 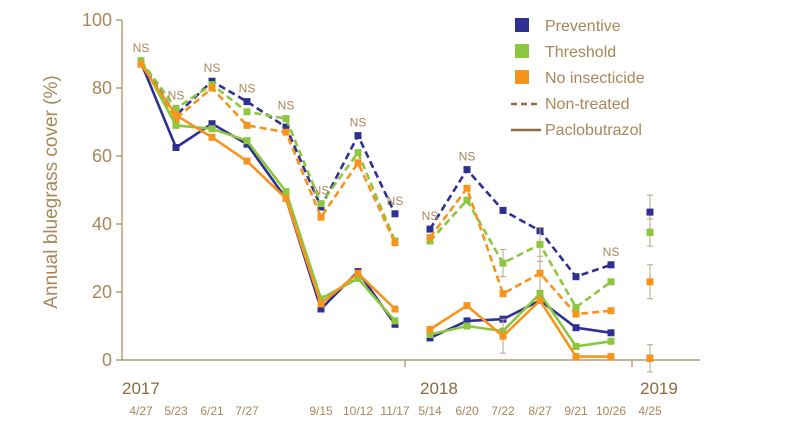 What do you see at coordinates (102, 292) in the screenshot?
I see `y-tick-label-20: 20` at bounding box center [102, 292].